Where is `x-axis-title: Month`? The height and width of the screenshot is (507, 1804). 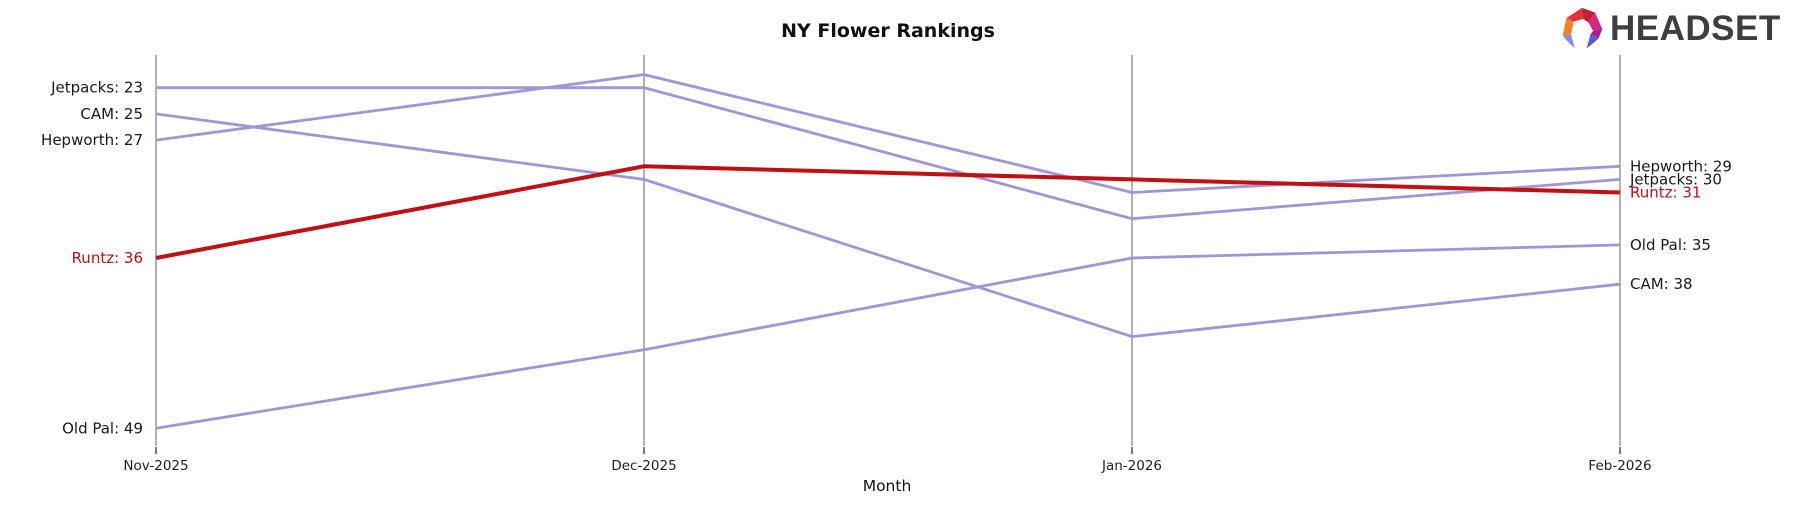
x-axis-title: Month is located at coordinates (887, 486).